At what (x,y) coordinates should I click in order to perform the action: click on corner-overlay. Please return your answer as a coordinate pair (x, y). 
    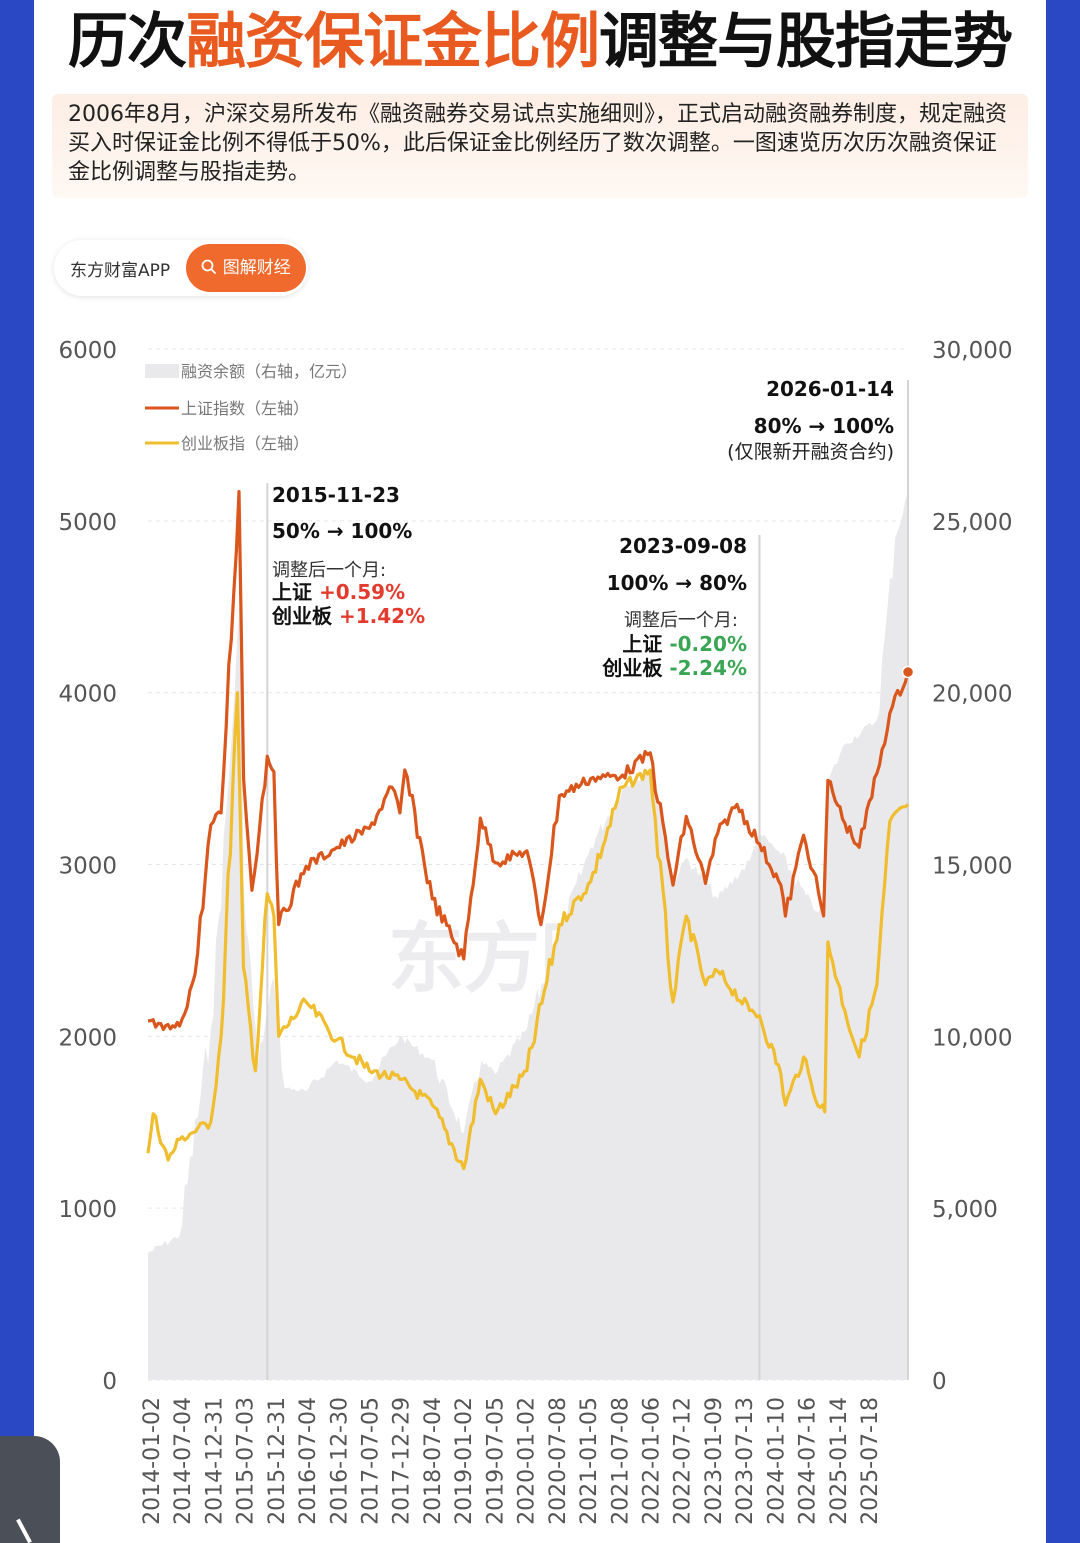
    Looking at the image, I should click on (30, 1489).